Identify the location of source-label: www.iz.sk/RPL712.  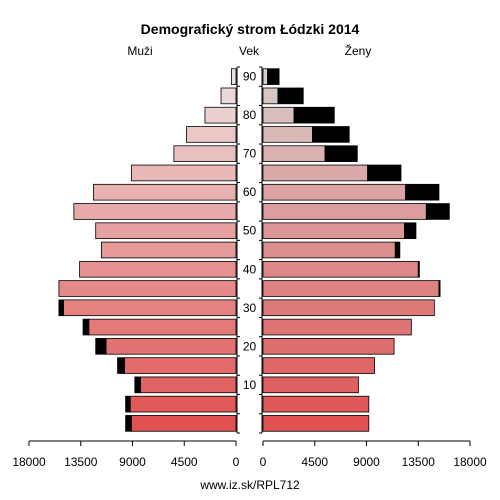
(249, 485).